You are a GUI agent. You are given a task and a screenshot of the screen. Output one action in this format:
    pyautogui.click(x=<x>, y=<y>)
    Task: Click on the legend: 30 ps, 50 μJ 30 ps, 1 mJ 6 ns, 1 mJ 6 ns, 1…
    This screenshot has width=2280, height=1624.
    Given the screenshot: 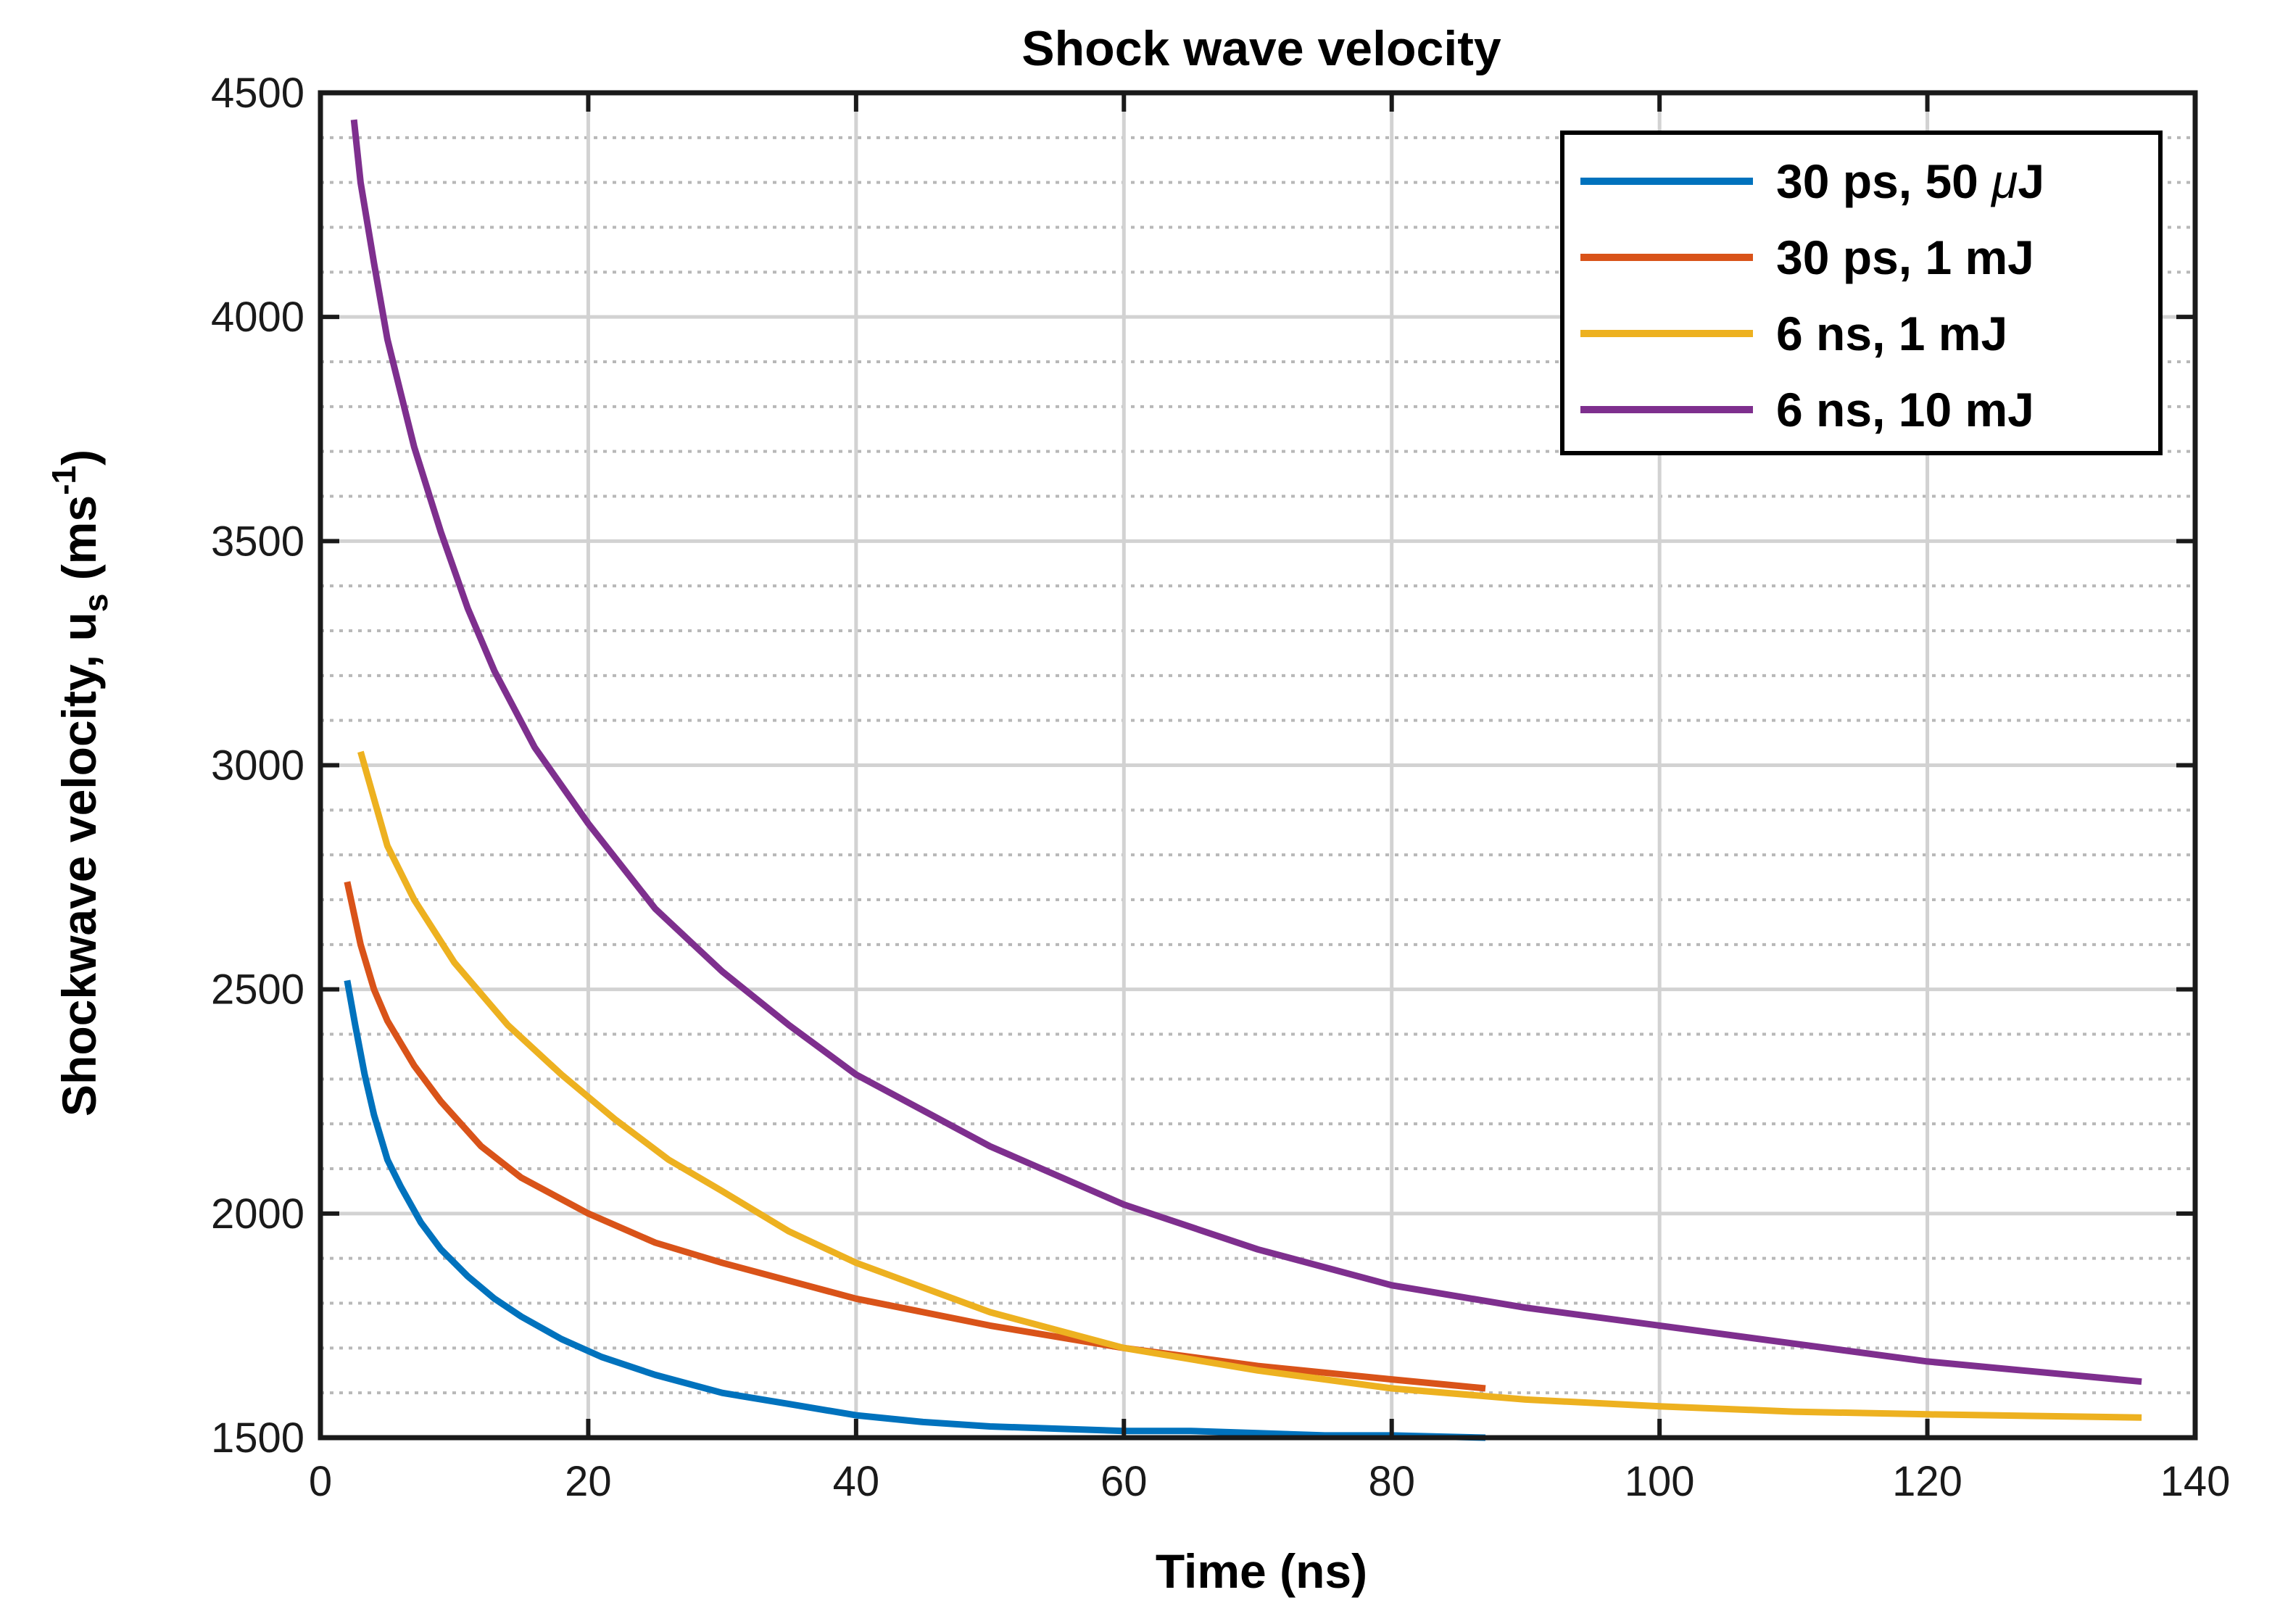 What is the action you would take?
    pyautogui.click(x=1861, y=292)
    